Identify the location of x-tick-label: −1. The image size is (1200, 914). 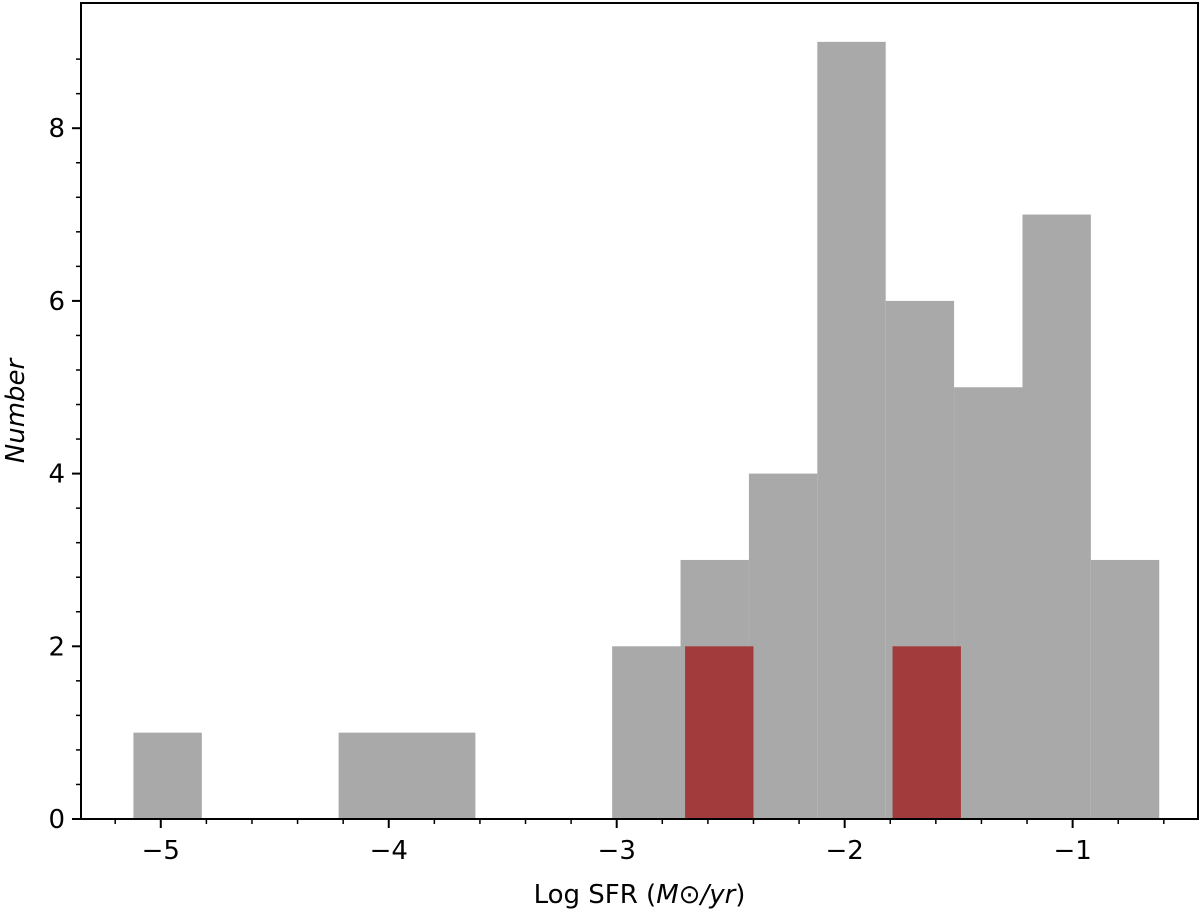
(1072, 851).